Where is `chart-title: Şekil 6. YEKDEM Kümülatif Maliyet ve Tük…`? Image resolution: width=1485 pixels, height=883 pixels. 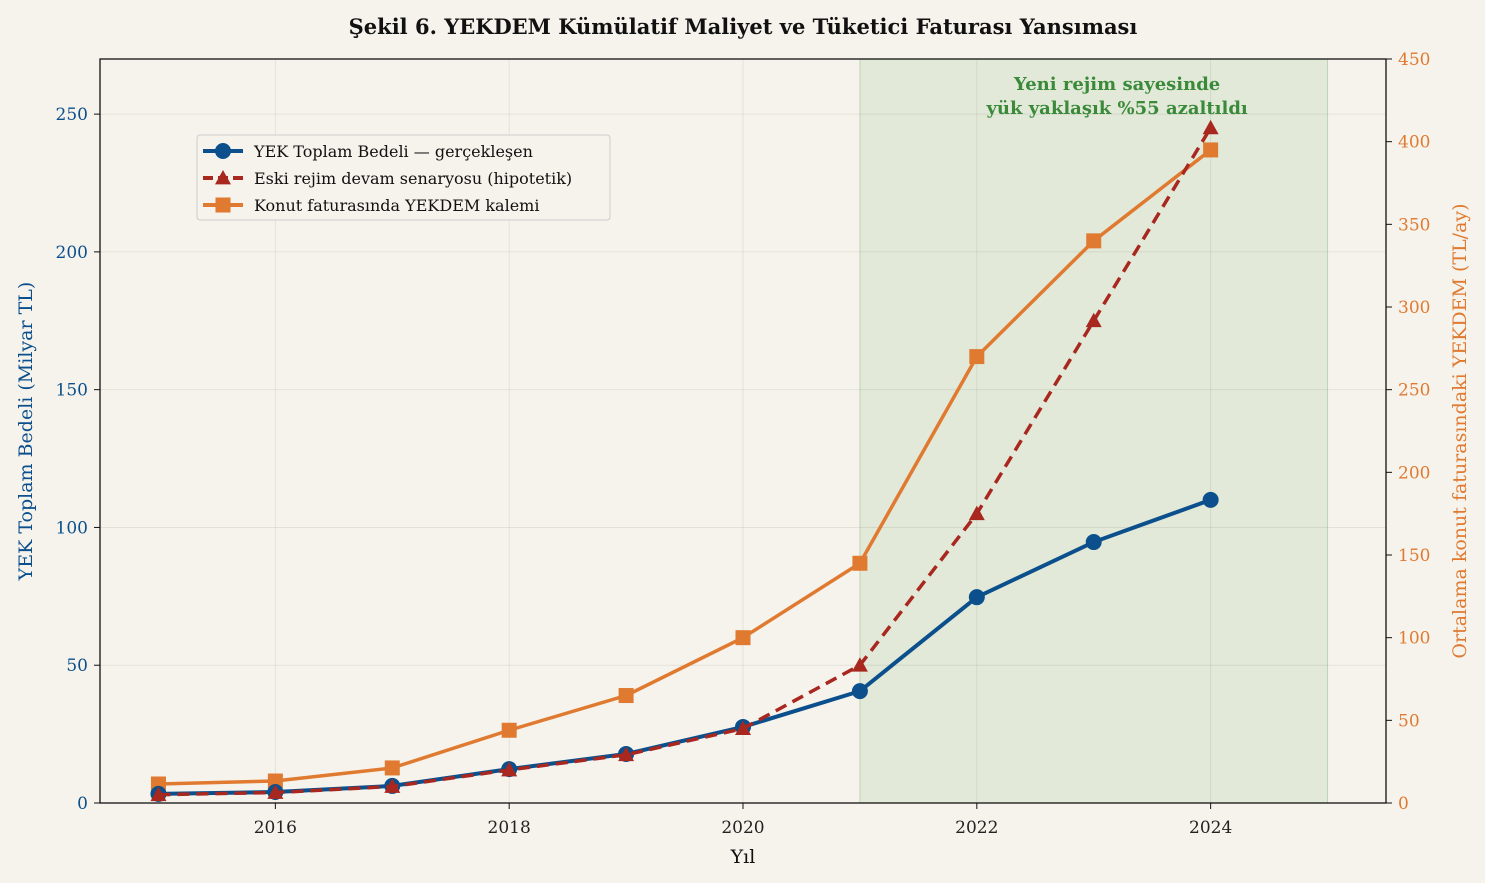
chart-title: Şekil 6. YEKDEM Kümülatif Maliyet ve Tük… is located at coordinates (743, 26).